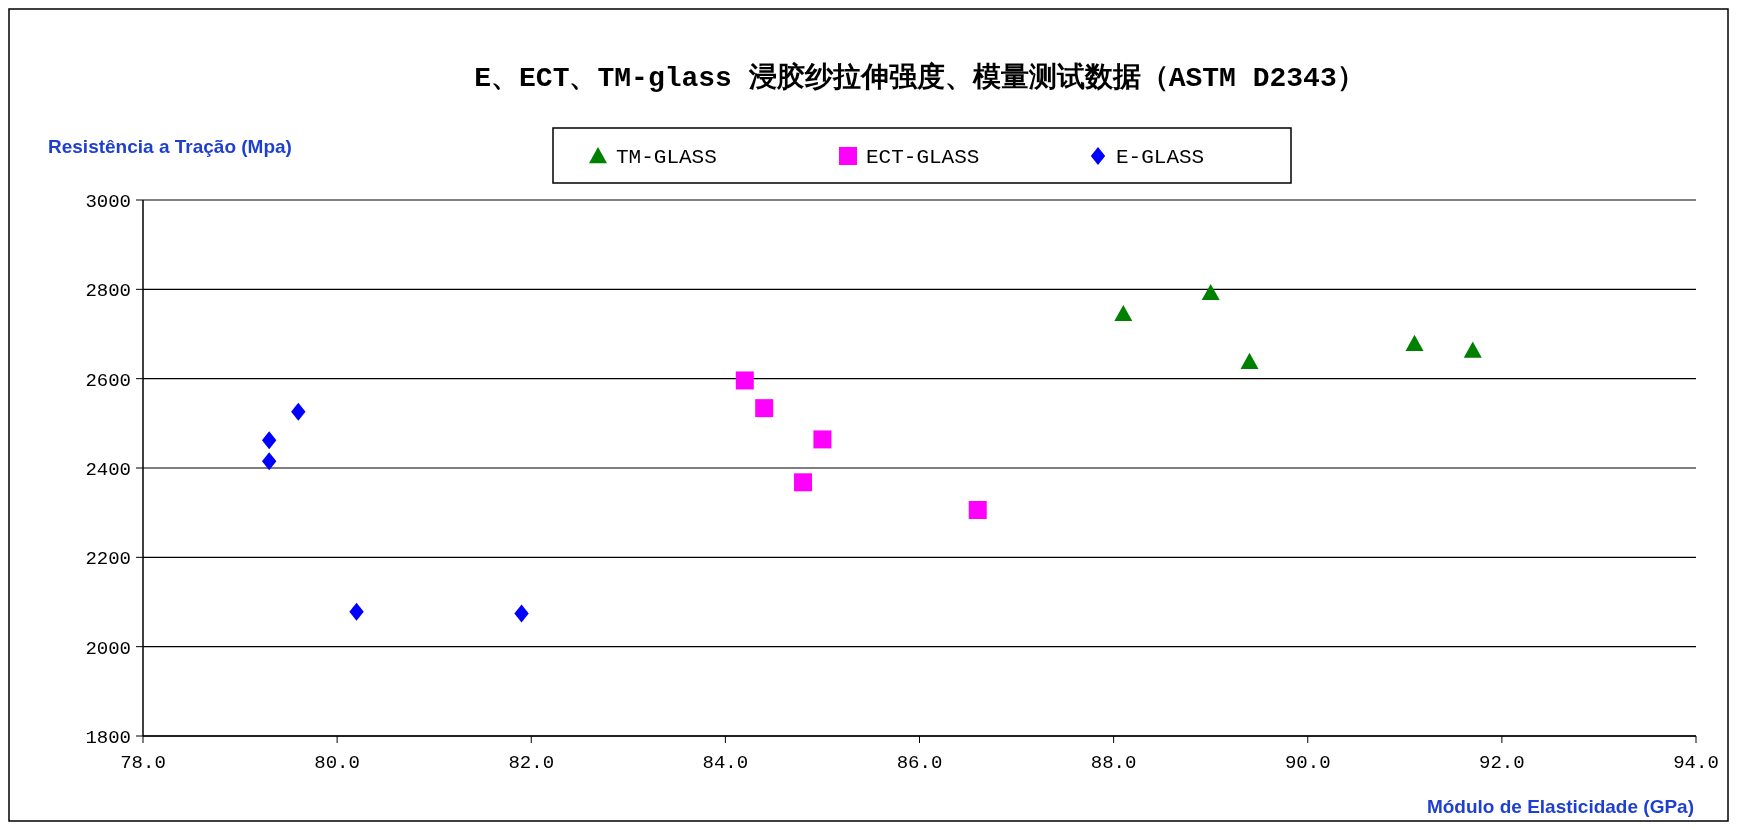  What do you see at coordinates (143, 763) in the screenshot?
I see `x-tick-label: 78.0` at bounding box center [143, 763].